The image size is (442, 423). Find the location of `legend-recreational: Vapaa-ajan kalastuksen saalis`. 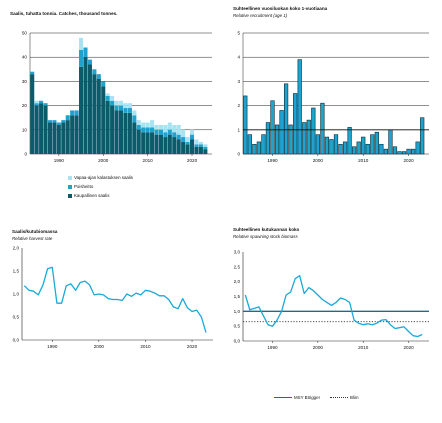

legend-recreational: Vapaa-ajan kalastuksen saalis is located at coordinates (100, 177).